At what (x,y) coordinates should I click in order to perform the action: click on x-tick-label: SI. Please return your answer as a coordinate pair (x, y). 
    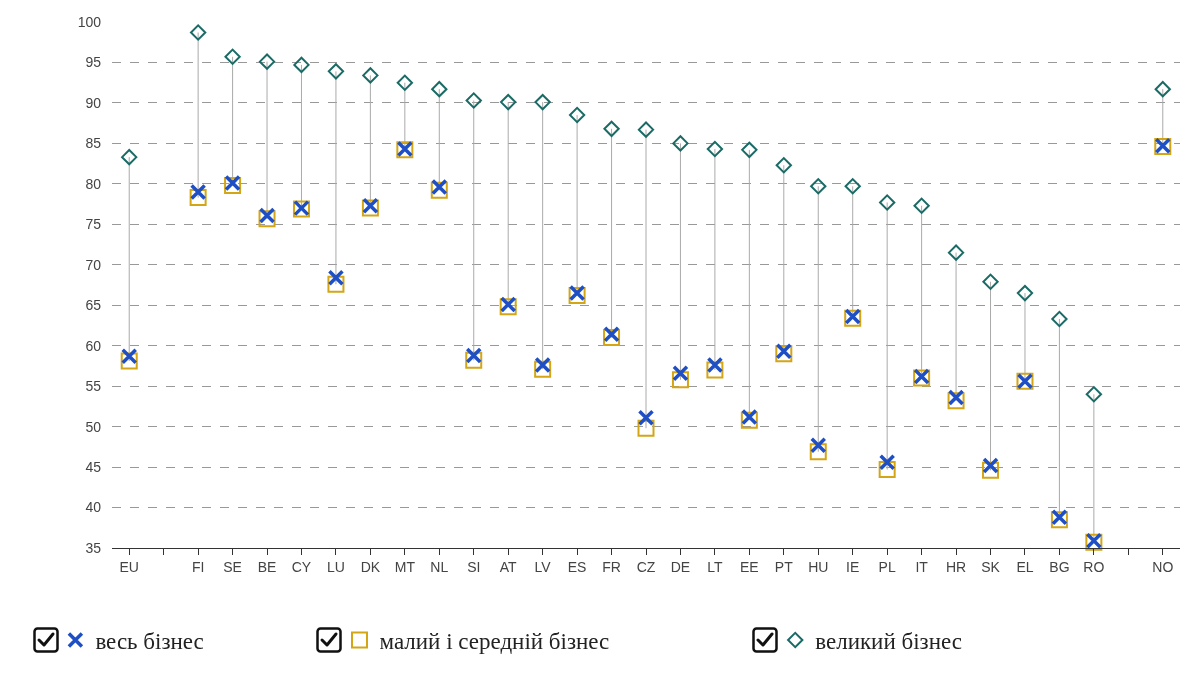
    Looking at the image, I should click on (474, 566).